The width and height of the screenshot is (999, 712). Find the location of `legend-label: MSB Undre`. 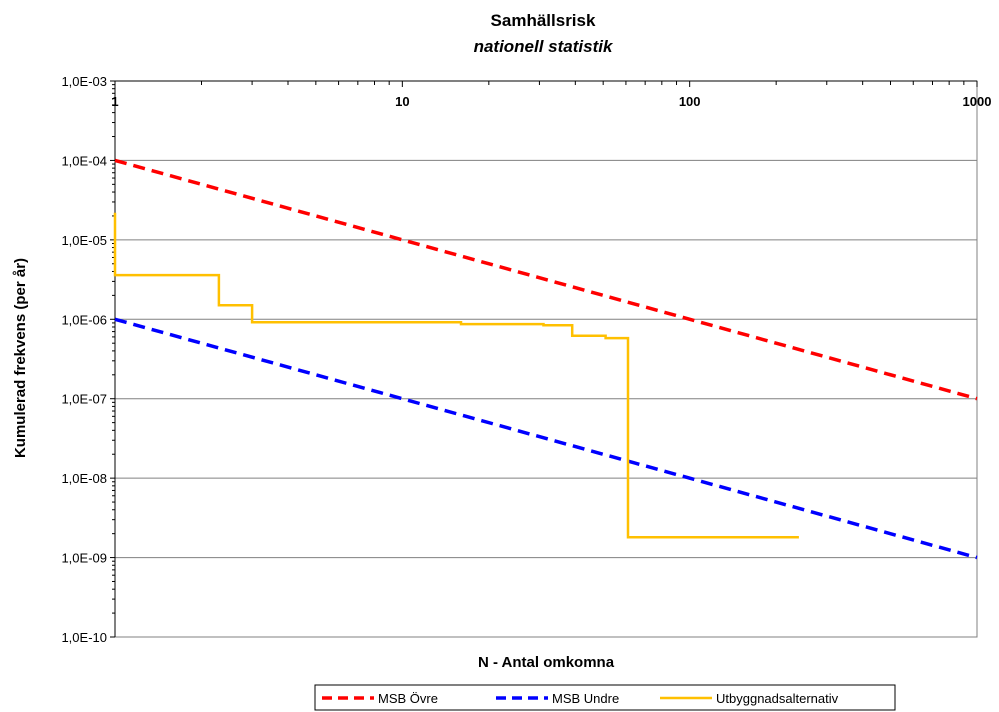

legend-label: MSB Undre is located at coordinates (585, 698).